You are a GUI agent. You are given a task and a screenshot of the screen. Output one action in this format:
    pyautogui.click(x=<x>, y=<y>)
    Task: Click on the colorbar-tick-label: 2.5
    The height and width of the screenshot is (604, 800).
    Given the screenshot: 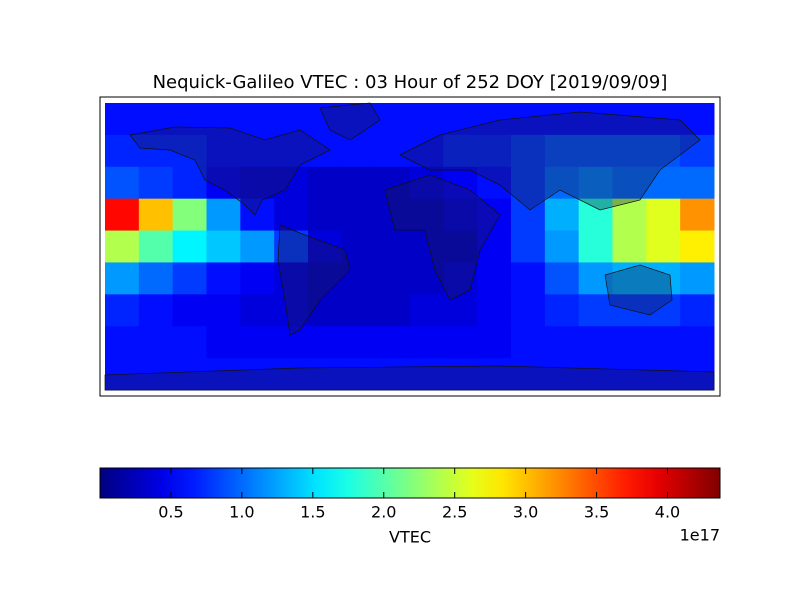 What is the action you would take?
    pyautogui.click(x=454, y=512)
    